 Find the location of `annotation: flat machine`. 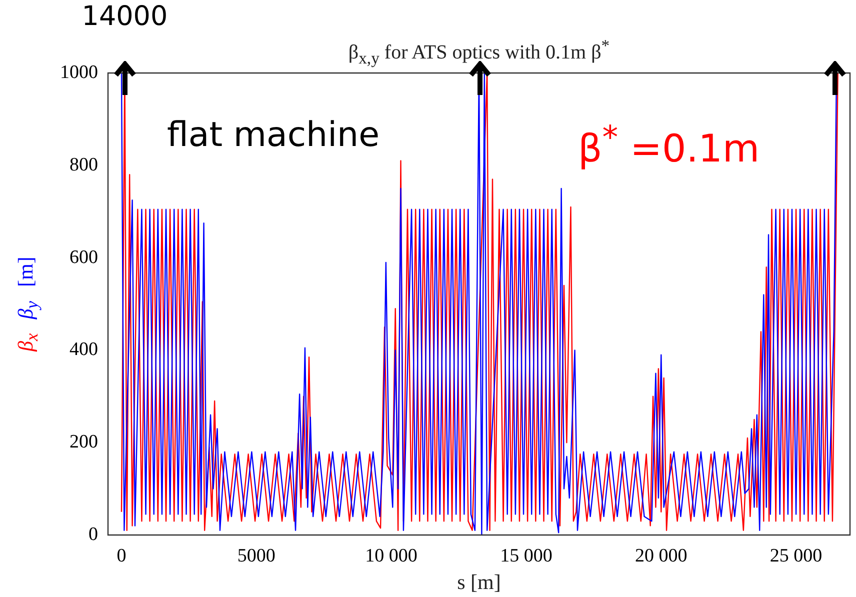

annotation: flat machine is located at coordinates (273, 135).